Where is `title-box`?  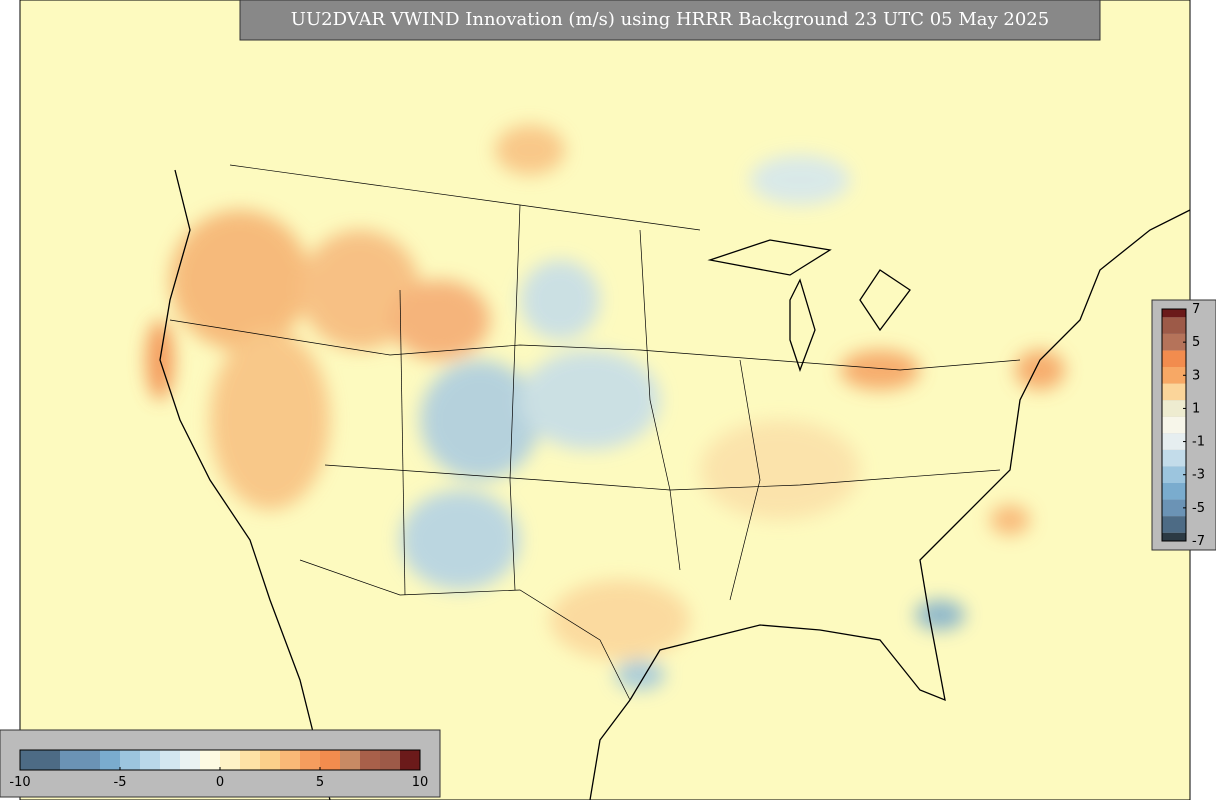 title-box is located at coordinates (670, 20).